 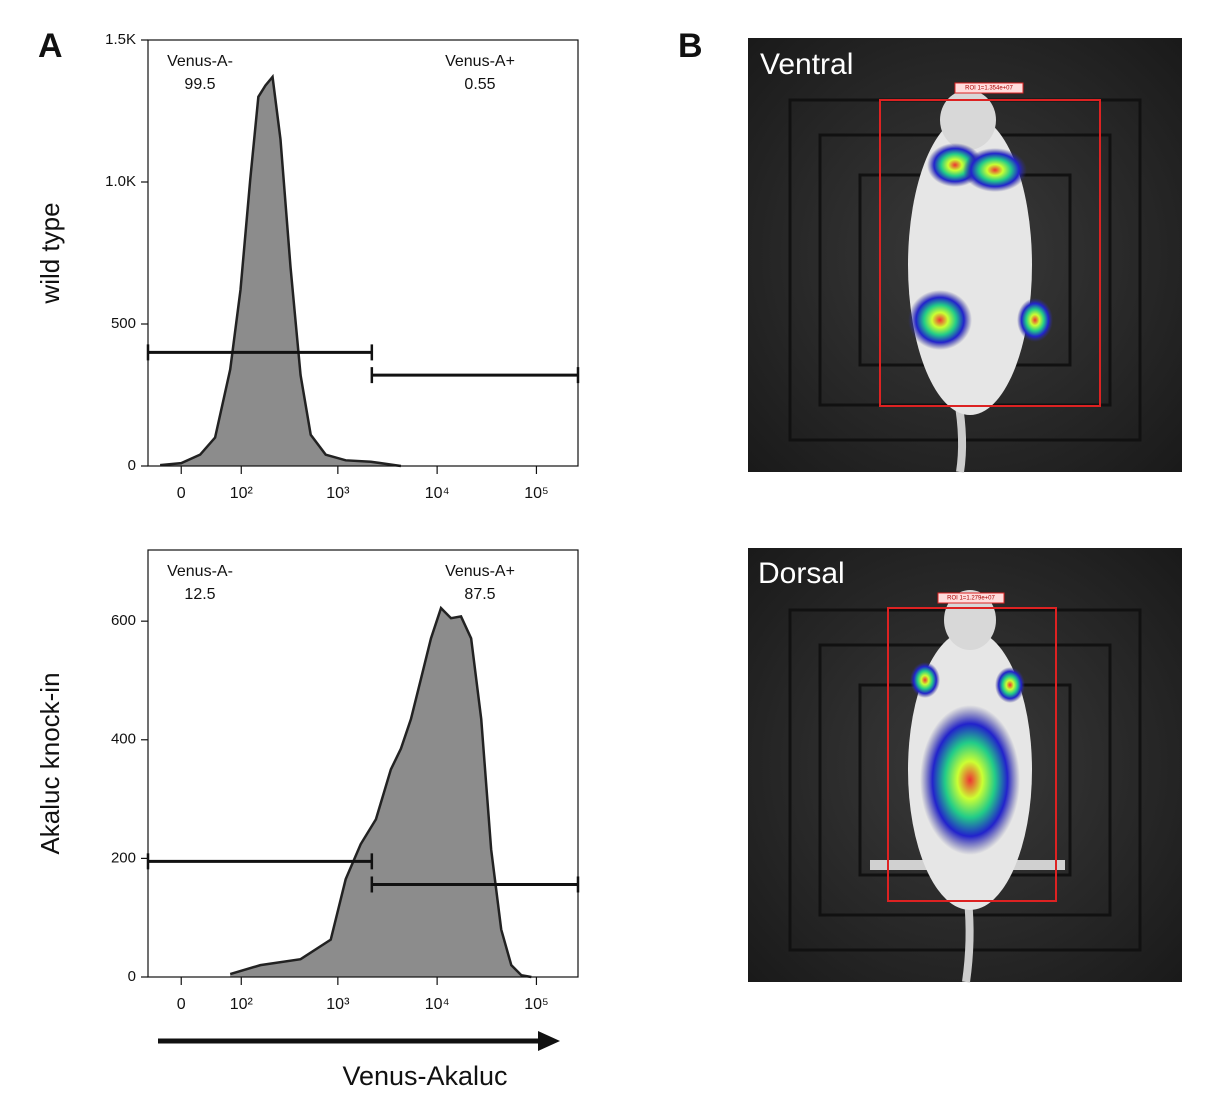 What do you see at coordinates (690, 46) in the screenshot?
I see `panel-letter: B` at bounding box center [690, 46].